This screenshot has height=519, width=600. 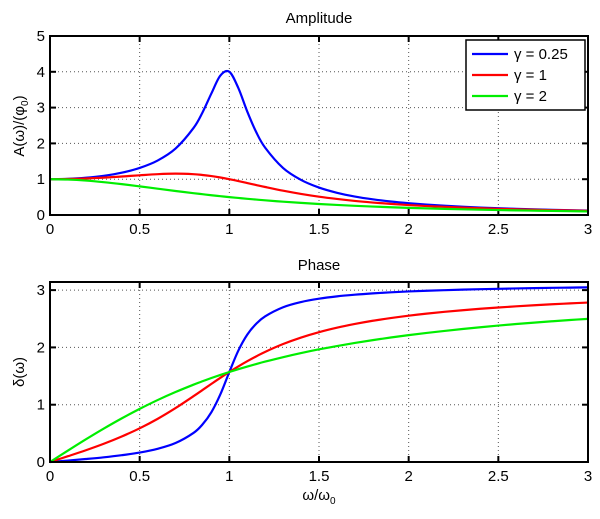 What do you see at coordinates (319, 18) in the screenshot?
I see `amplitude-title: Amplitude` at bounding box center [319, 18].